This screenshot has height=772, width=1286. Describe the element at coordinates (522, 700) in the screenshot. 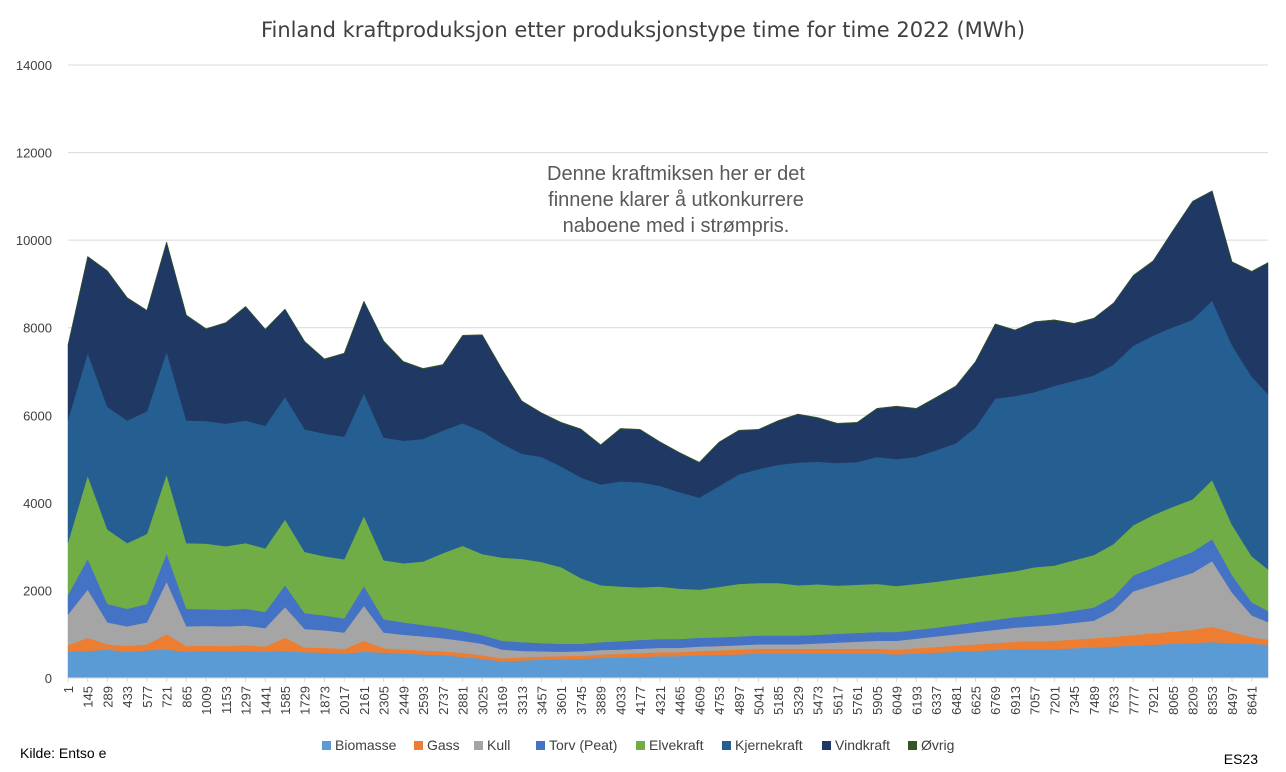

I see `x-tick-label: 3313` at that location.